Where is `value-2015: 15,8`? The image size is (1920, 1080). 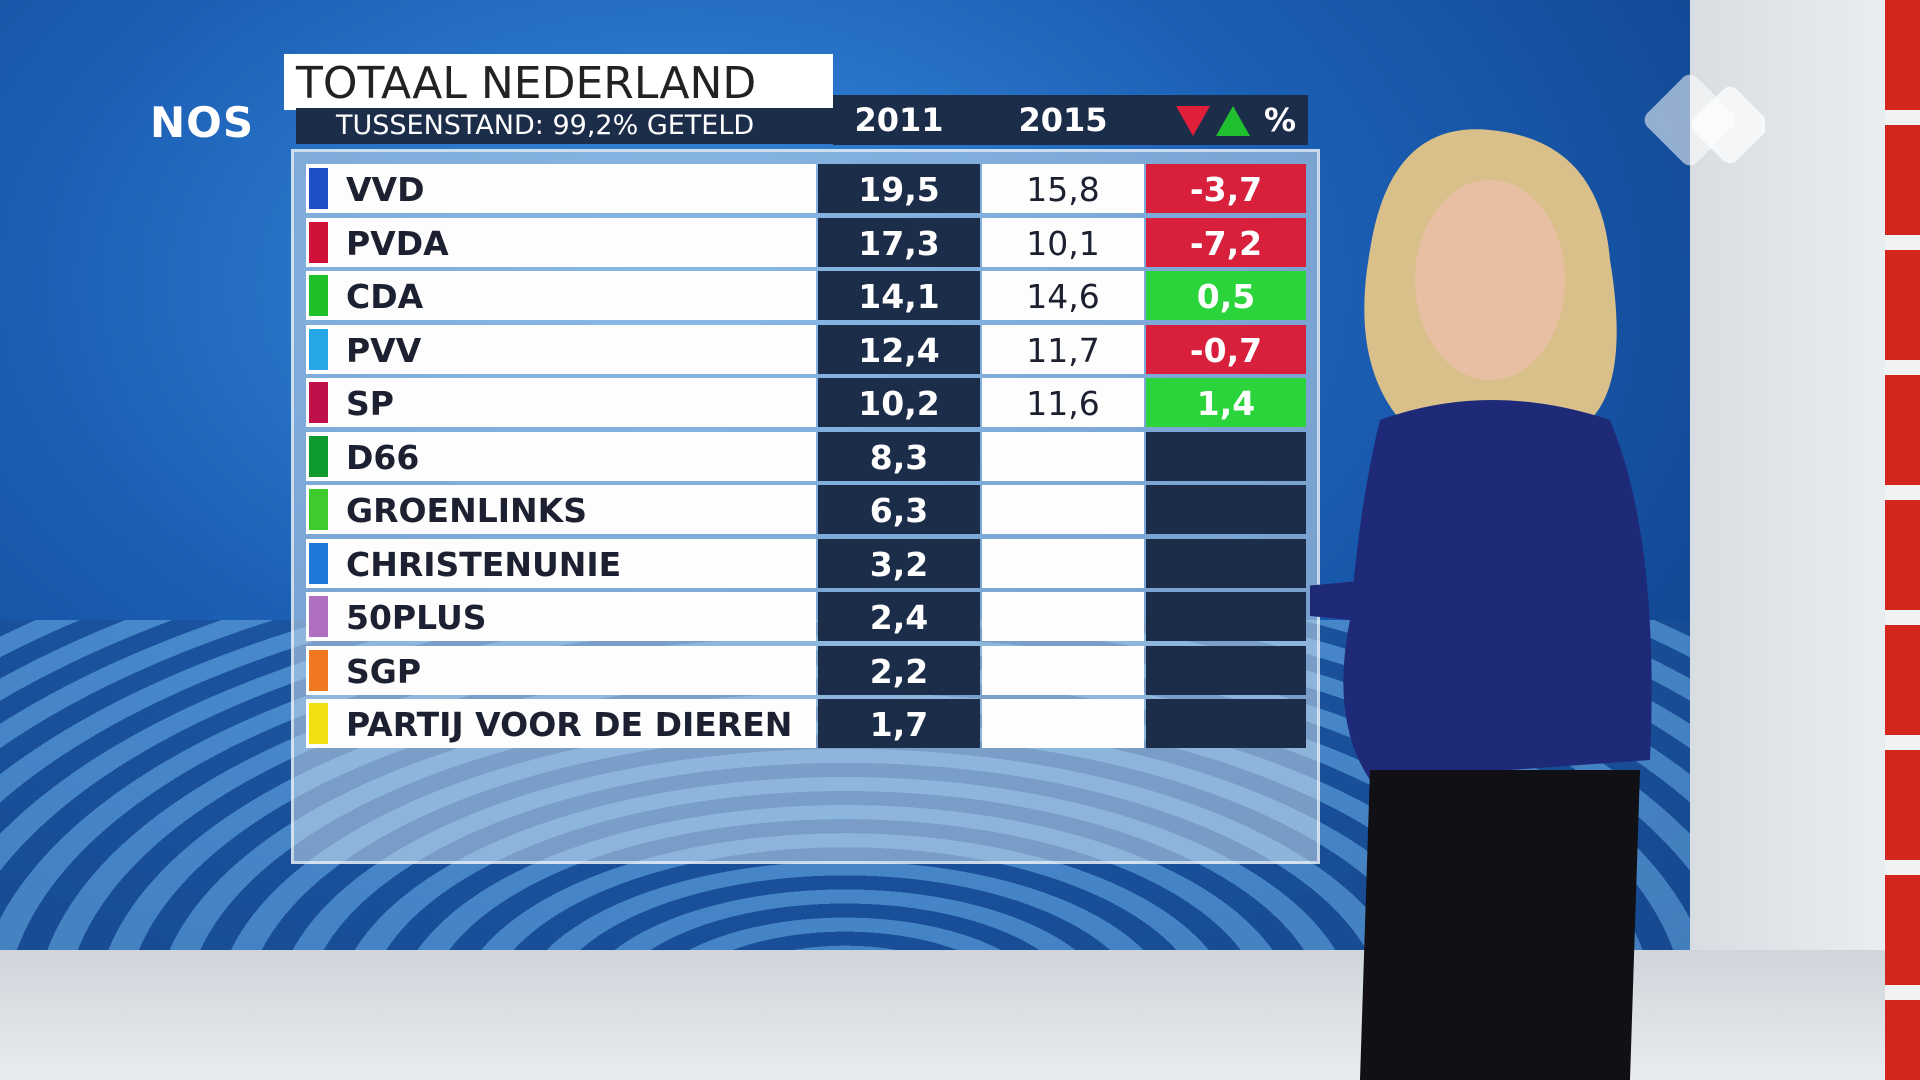
value-2015: 15,8 is located at coordinates (1063, 188).